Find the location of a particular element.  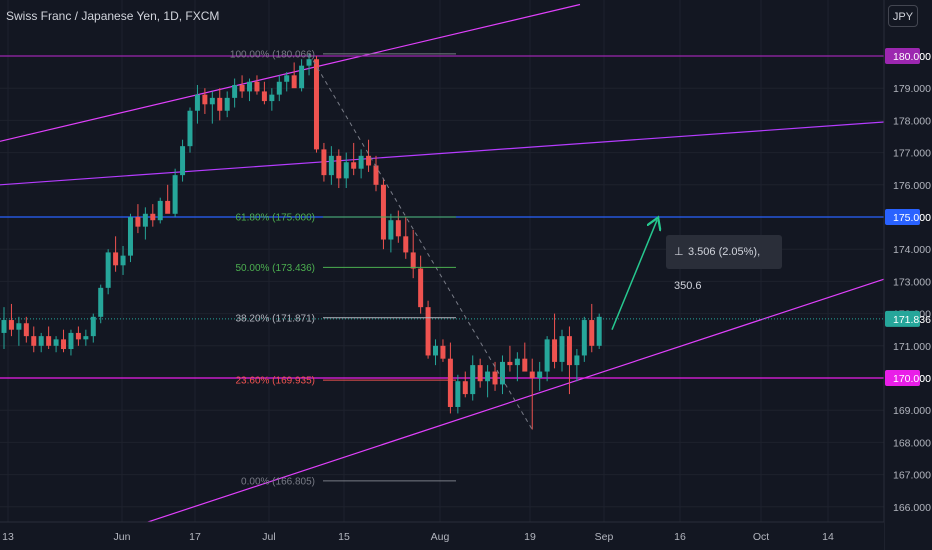

time-tick-label: 14 is located at coordinates (828, 537).